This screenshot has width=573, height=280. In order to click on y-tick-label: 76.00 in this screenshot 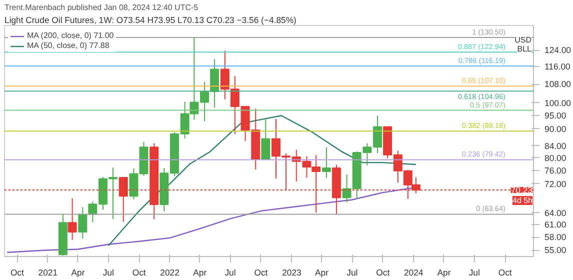, I will do `click(555, 171)`.